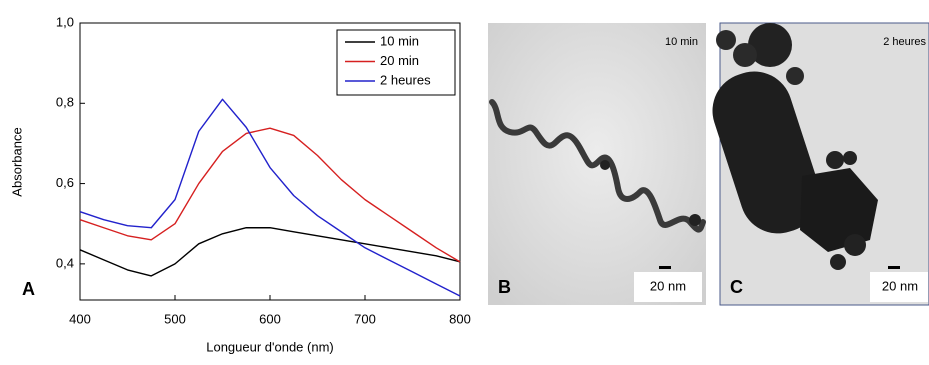 This screenshot has height=365, width=929. I want to click on legend-label: 10 min, so click(399, 40).